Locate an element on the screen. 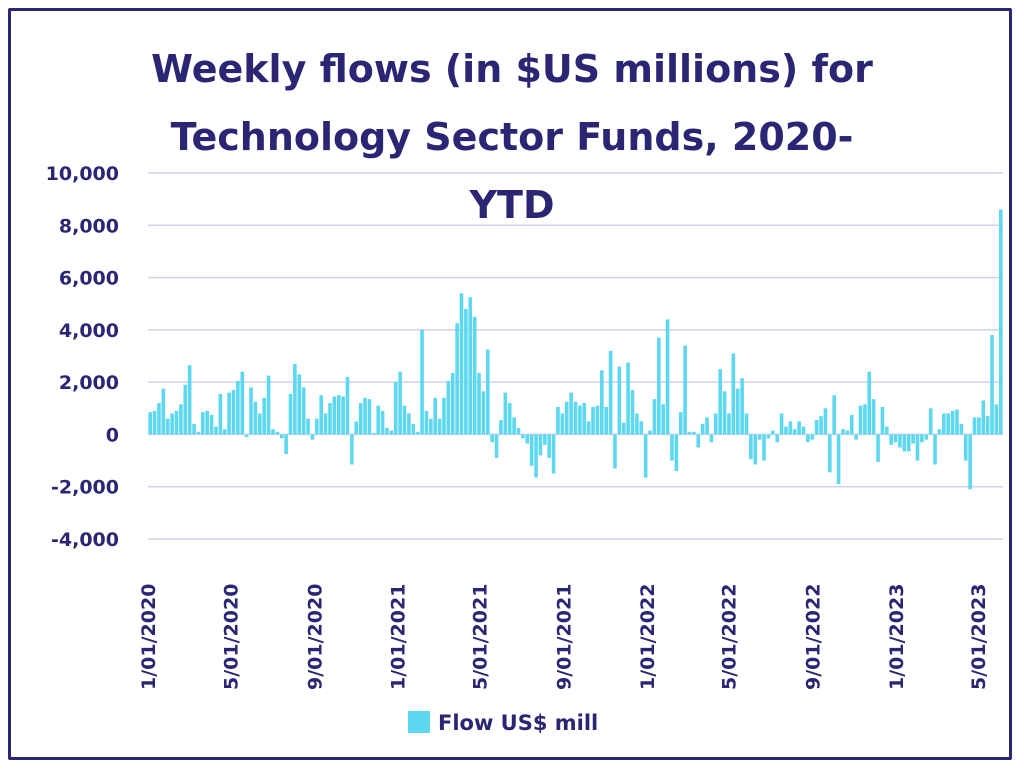 This screenshot has height=772, width=1024. y-tick-label: -4,000 is located at coordinates (85, 540).